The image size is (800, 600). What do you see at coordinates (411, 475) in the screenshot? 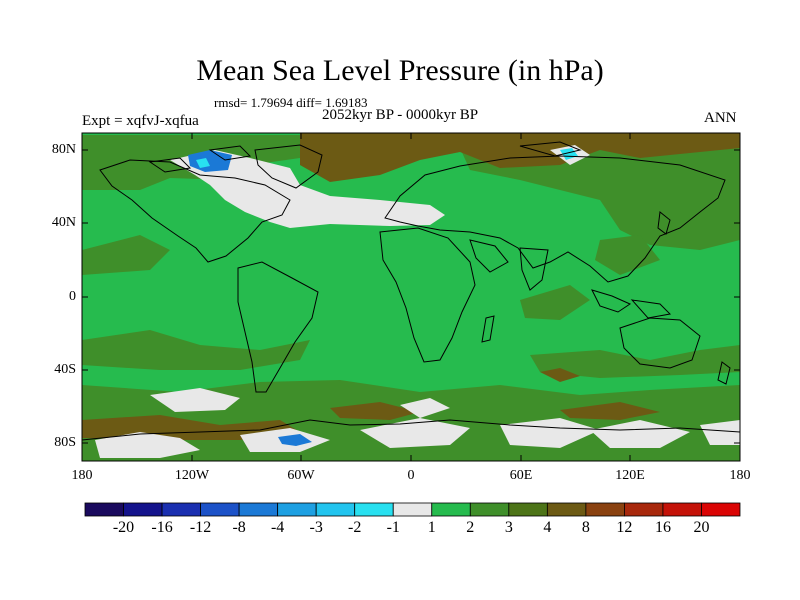
I see `lon-label-0: 0` at bounding box center [411, 475].